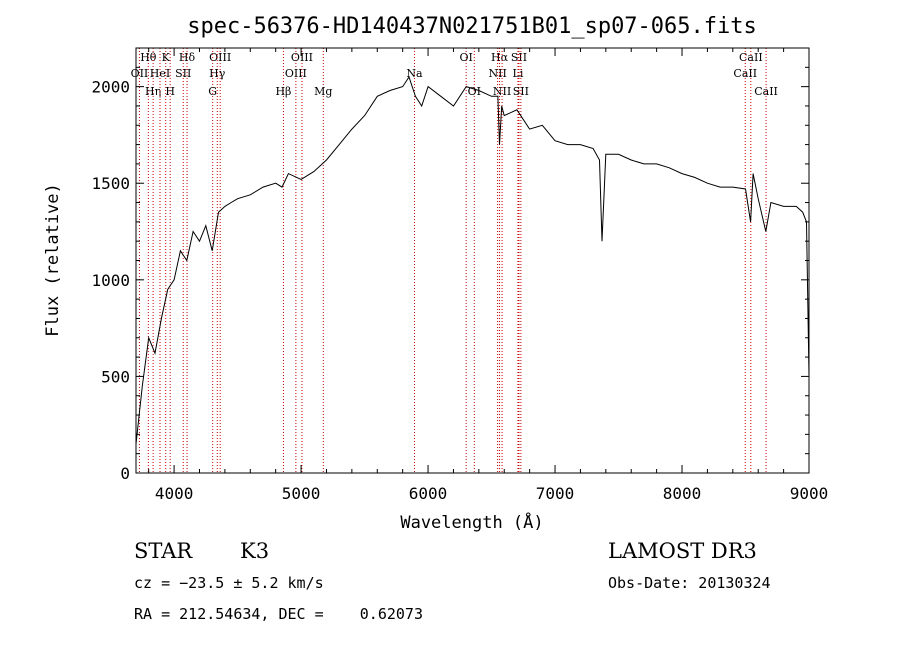 The image size is (900, 649). What do you see at coordinates (187, 57) in the screenshot?
I see `line-label-7: Hδ` at bounding box center [187, 57].